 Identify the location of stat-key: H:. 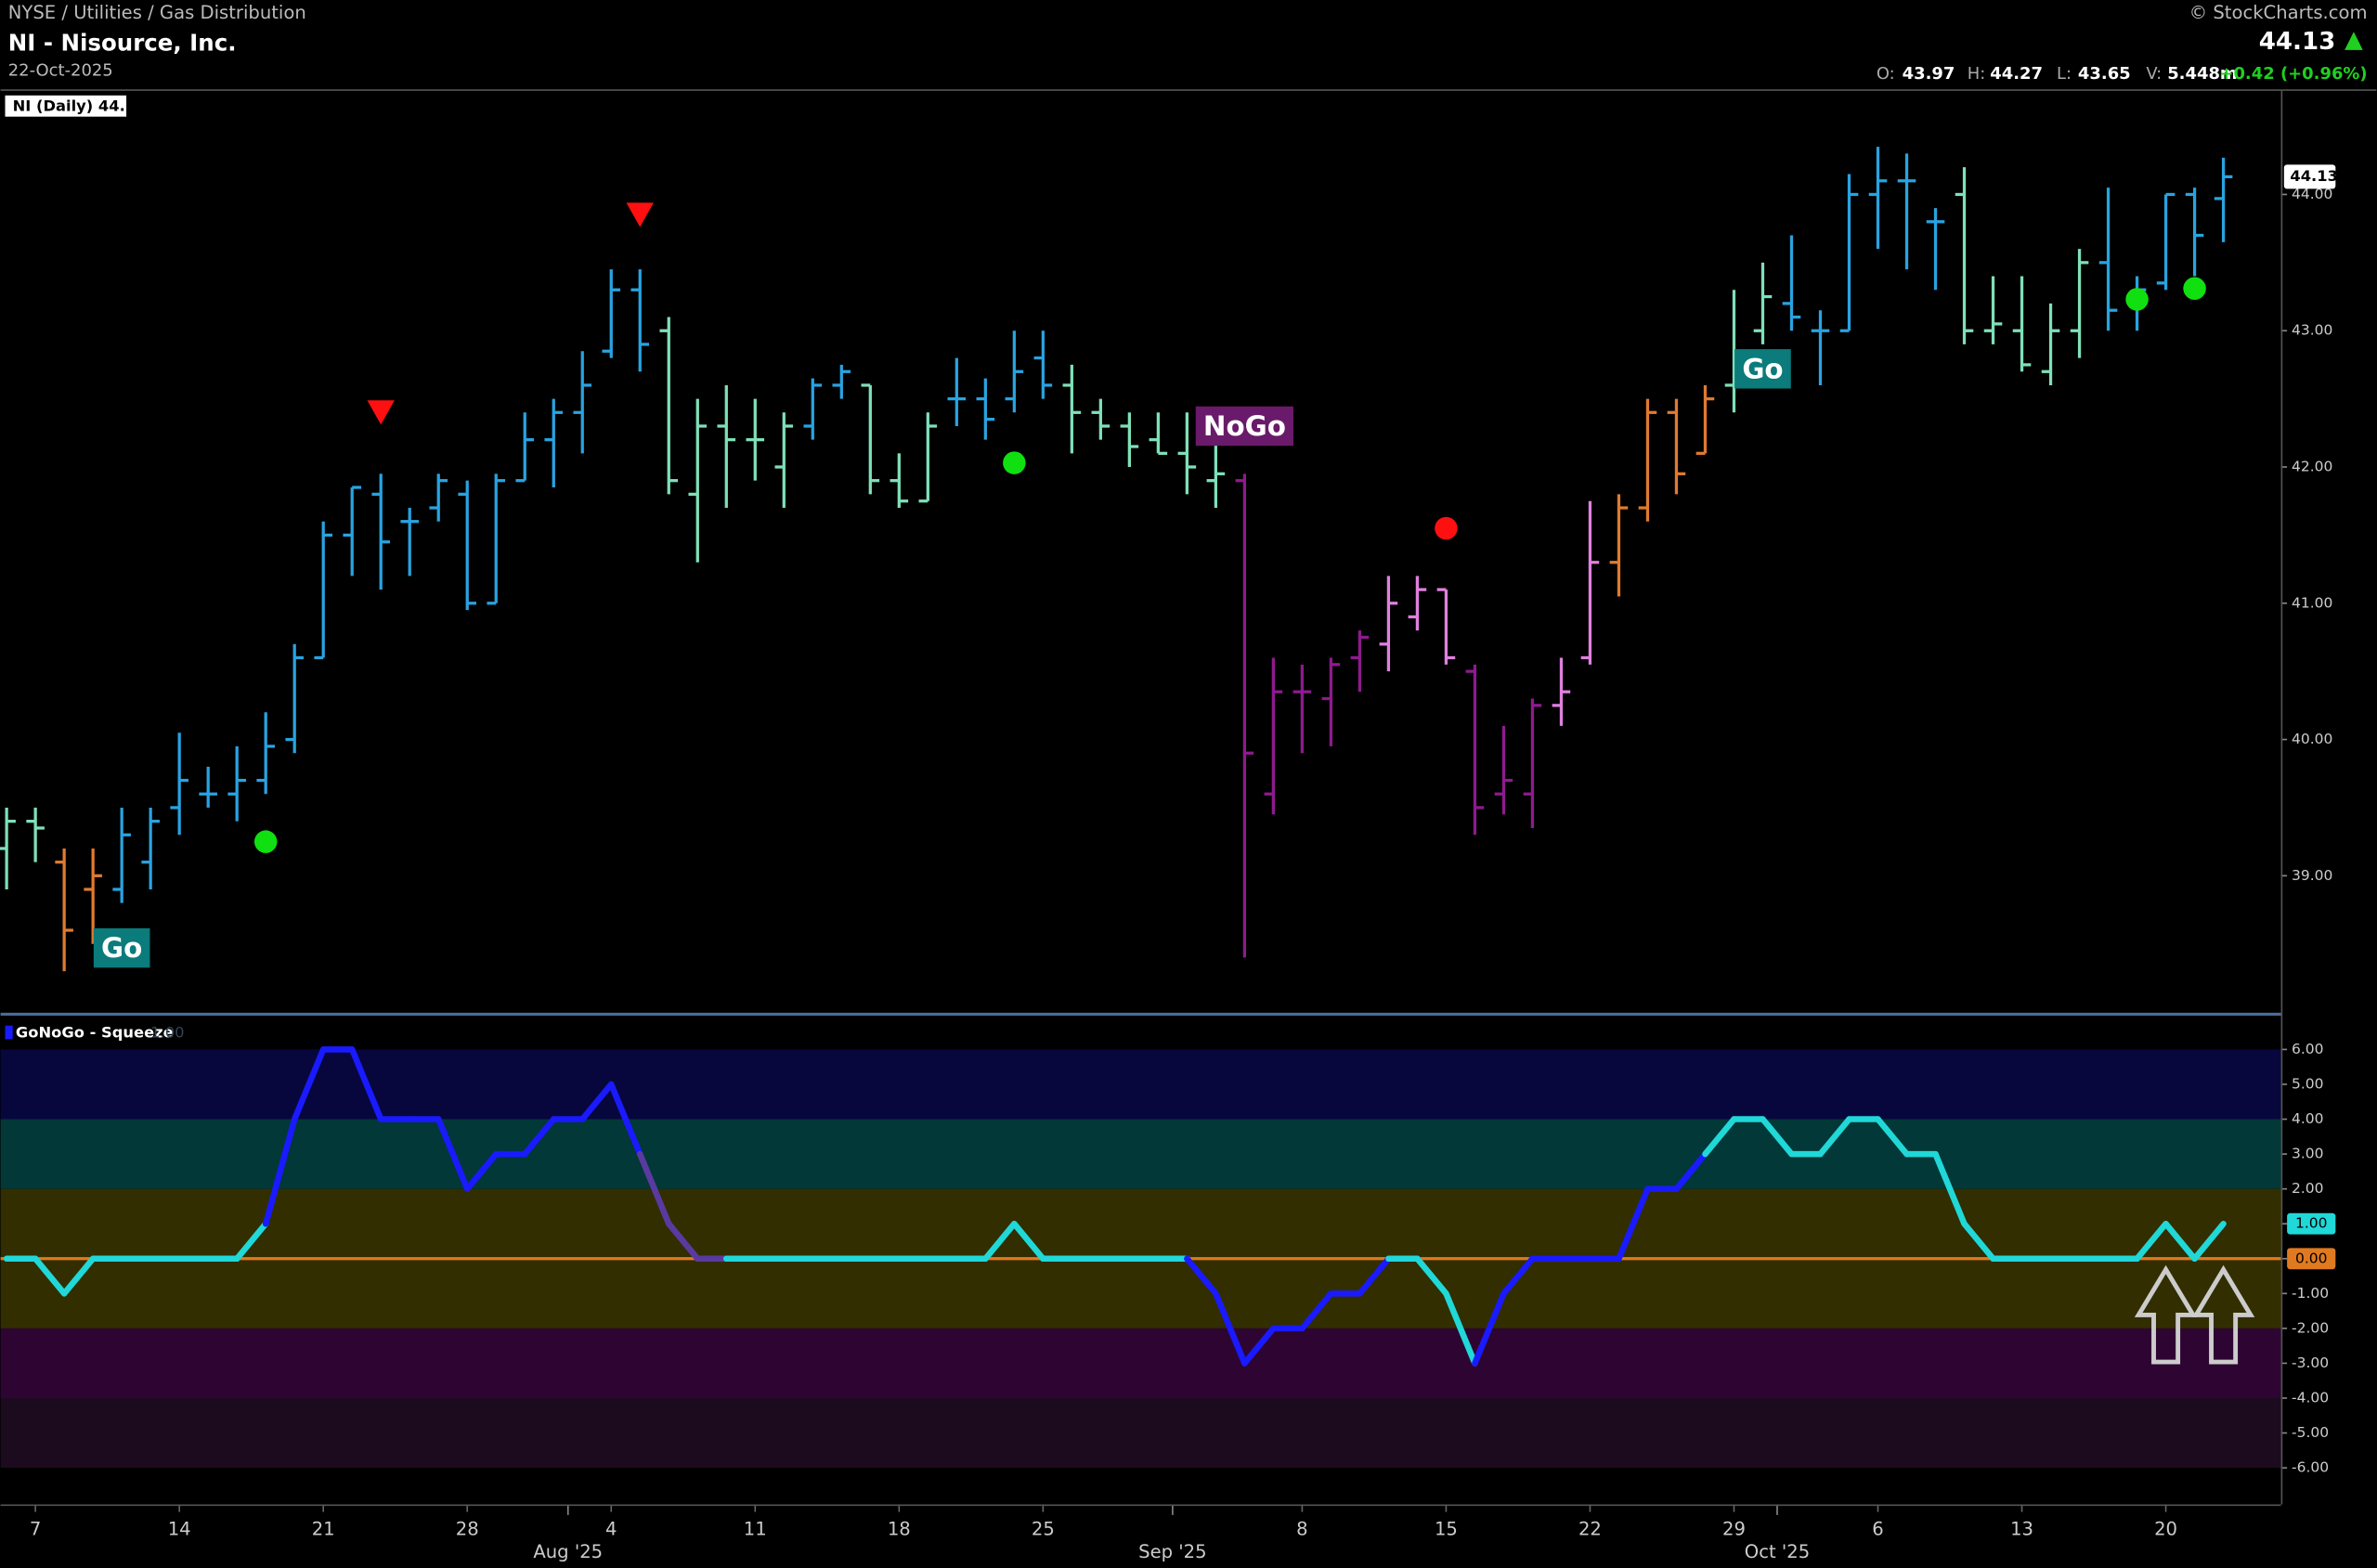
(1977, 74).